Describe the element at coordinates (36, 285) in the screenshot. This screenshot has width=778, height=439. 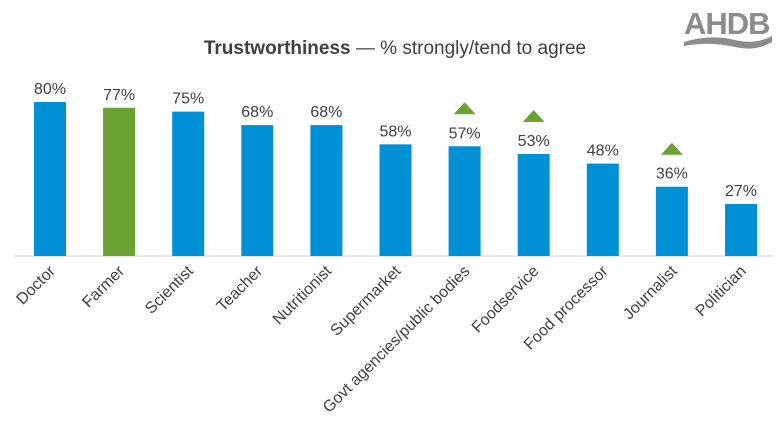
I see `category-label: Doctor` at that location.